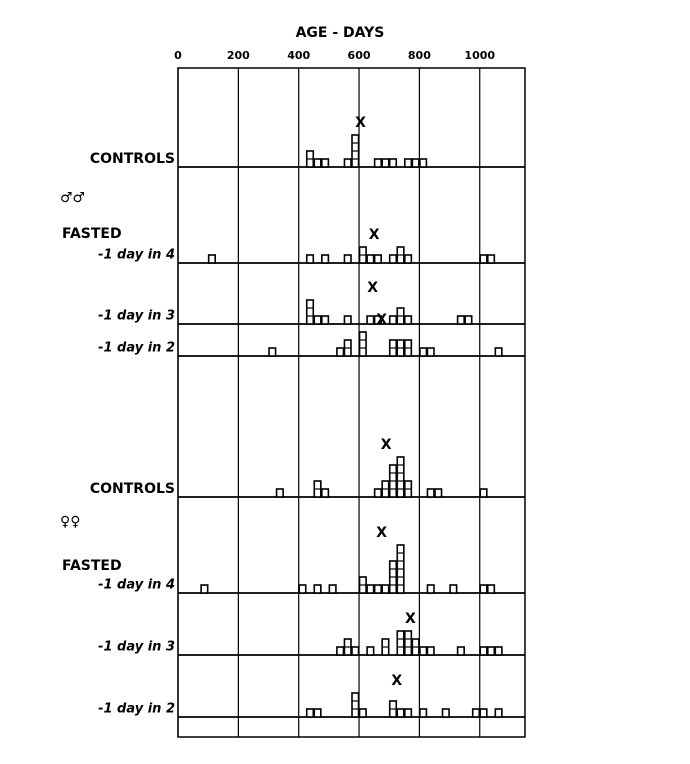 This screenshot has height=764, width=690. I want to click on panel-label: -1 day in 2, so click(136, 348).